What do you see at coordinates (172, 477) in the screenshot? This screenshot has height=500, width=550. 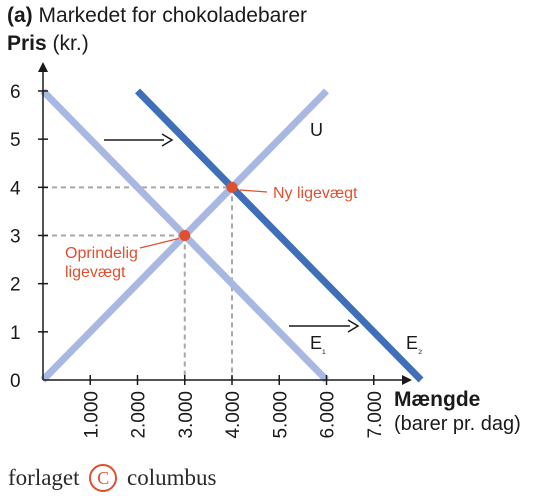 I see `publisher-name-right: columbus` at bounding box center [172, 477].